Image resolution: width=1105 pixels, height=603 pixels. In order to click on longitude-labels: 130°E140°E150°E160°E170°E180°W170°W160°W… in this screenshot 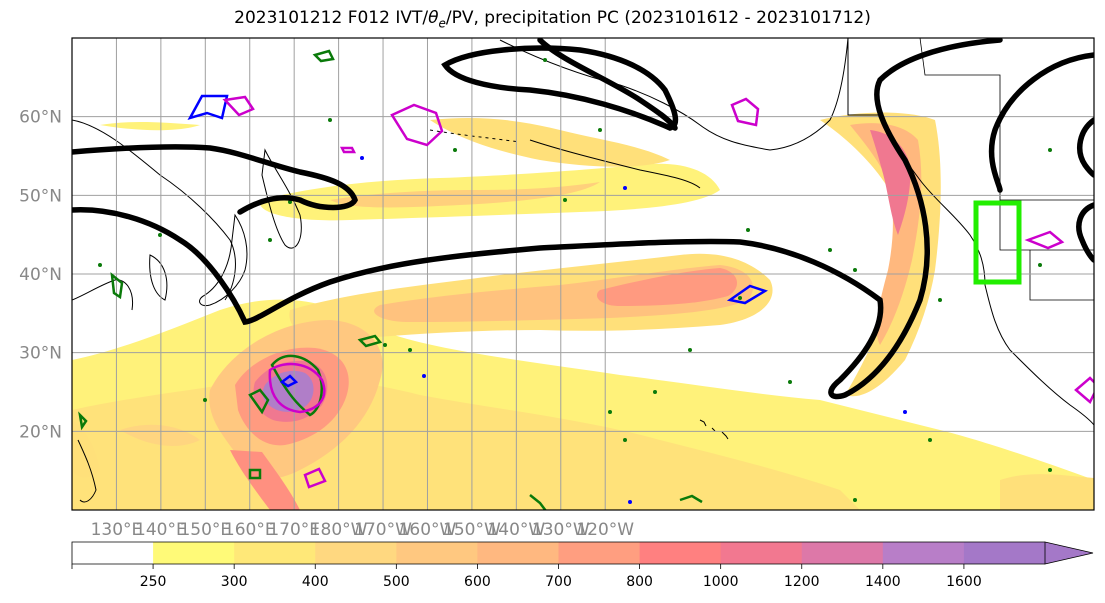, I will do `click(363, 530)`.